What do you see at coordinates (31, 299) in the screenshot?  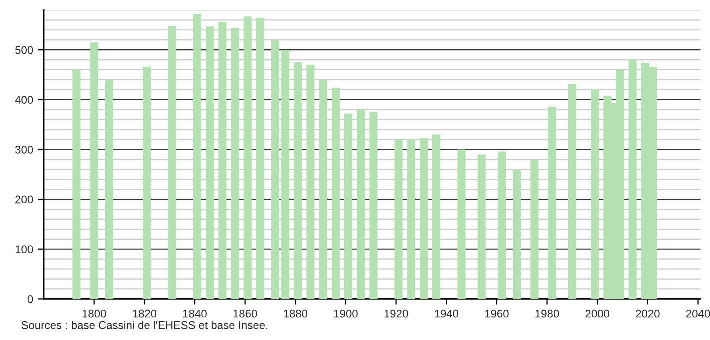 I see `y-tick-label: 0` at bounding box center [31, 299].